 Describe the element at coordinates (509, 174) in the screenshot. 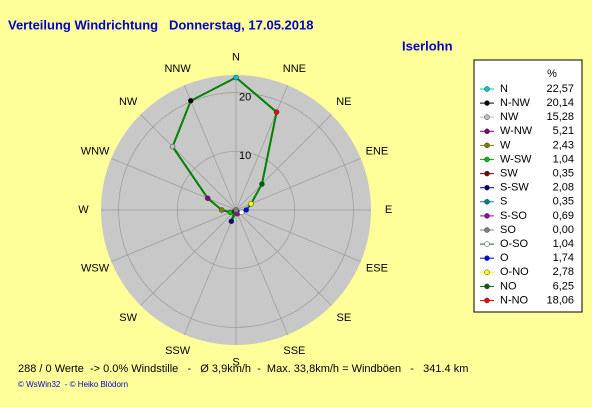

I see `legend-label: SW` at that location.